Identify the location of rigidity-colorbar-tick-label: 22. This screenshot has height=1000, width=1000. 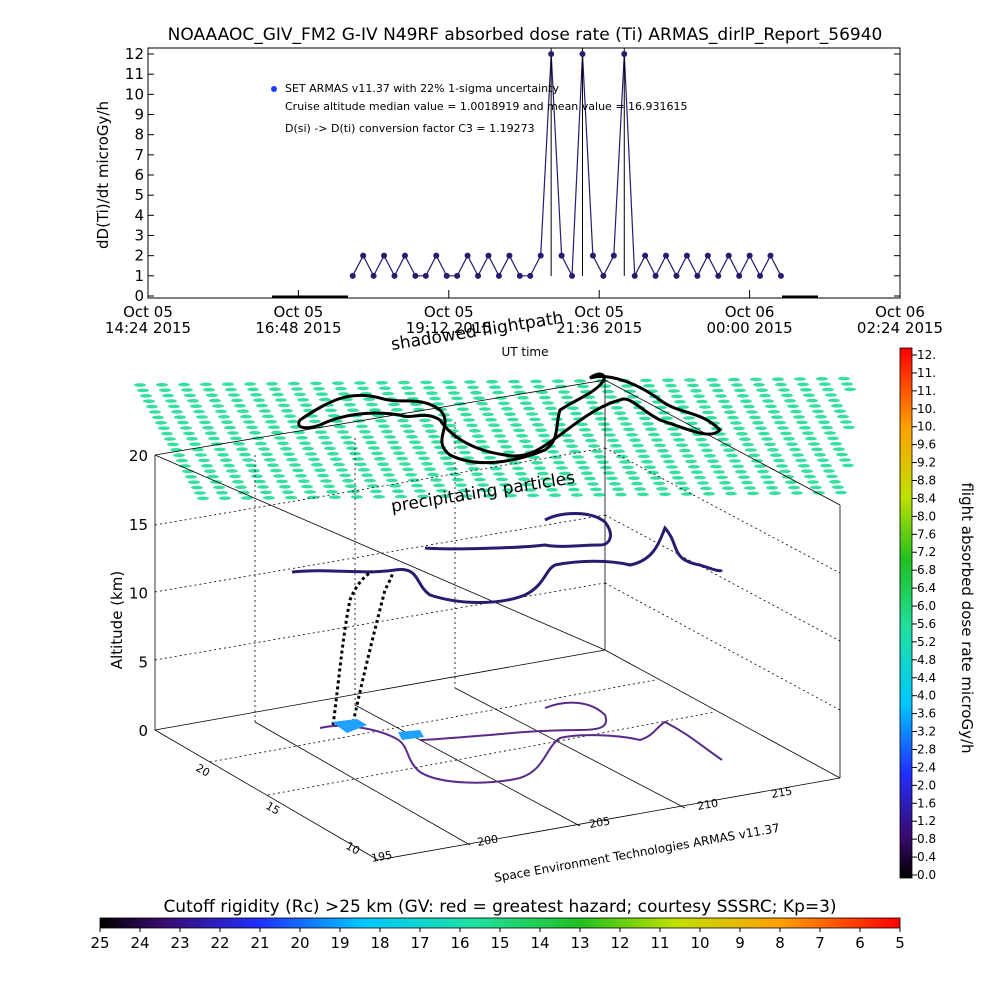
(219, 943).